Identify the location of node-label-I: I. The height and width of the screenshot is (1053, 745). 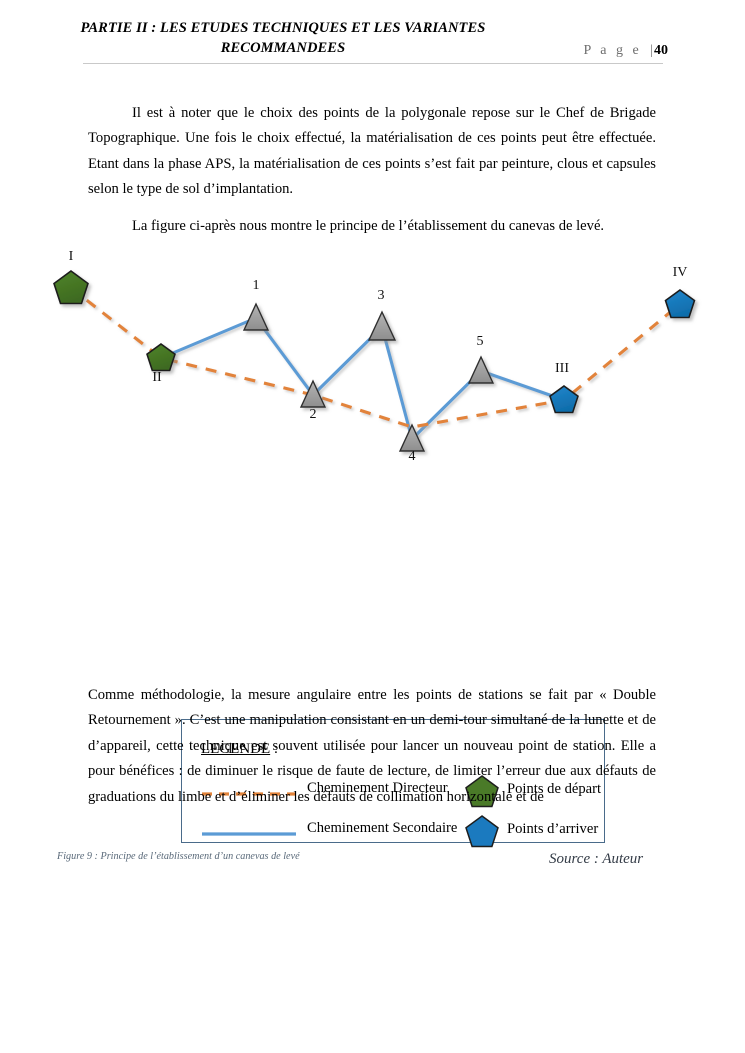
(71, 256).